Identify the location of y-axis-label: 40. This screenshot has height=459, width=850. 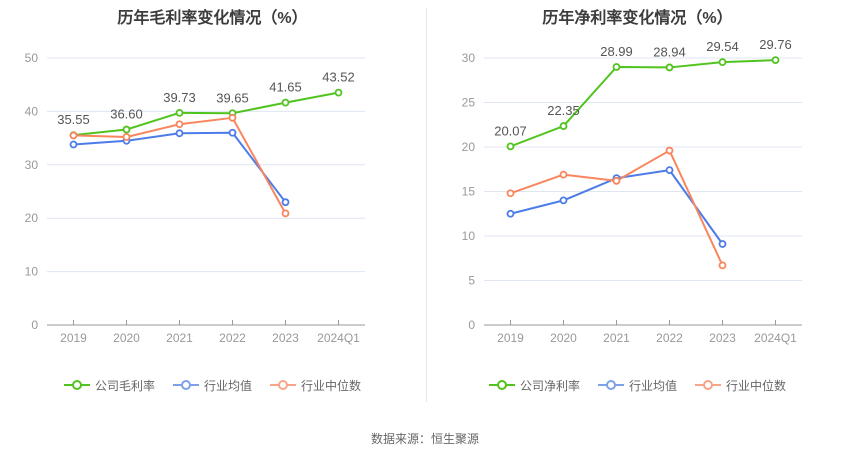
(32, 111).